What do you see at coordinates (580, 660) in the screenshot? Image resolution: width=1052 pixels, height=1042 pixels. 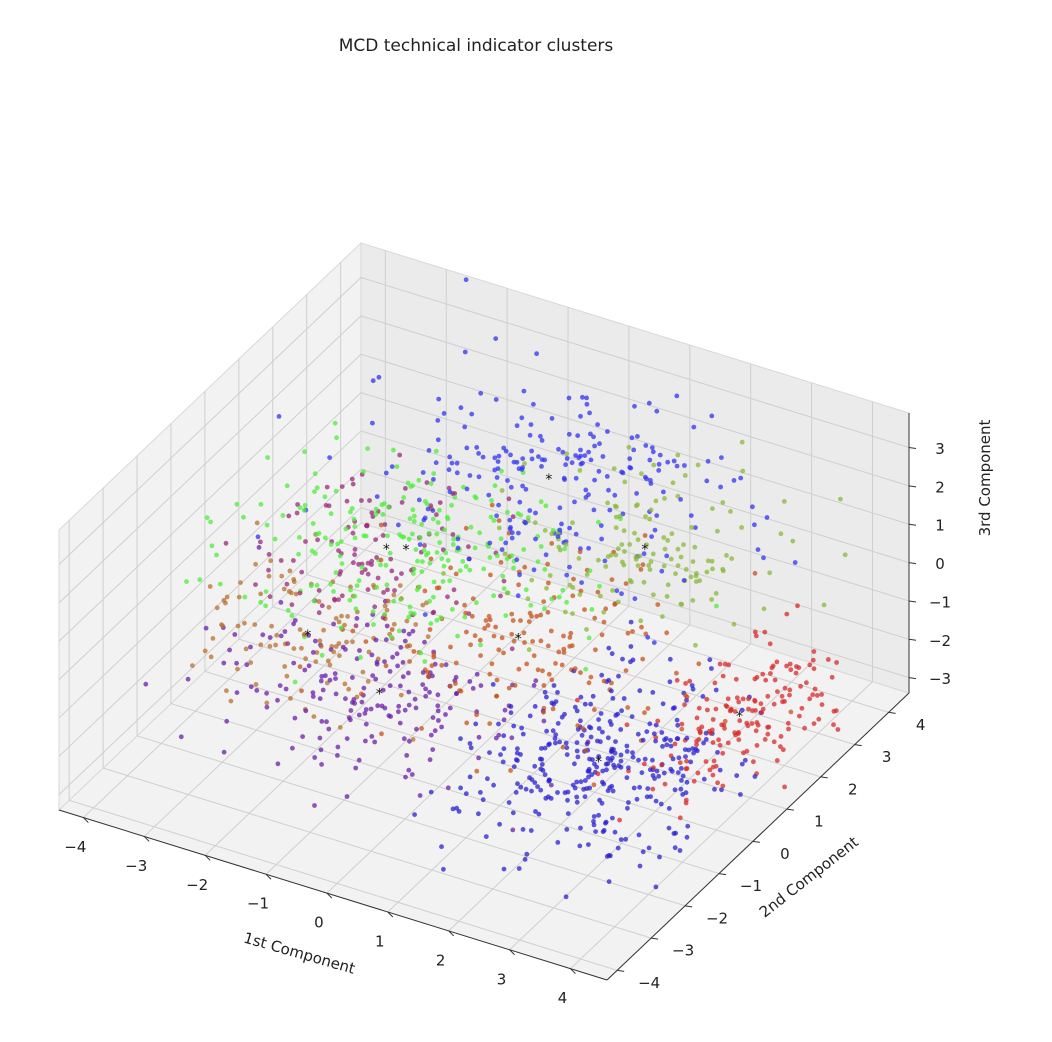 I see `grid-line-y-floor` at bounding box center [580, 660].